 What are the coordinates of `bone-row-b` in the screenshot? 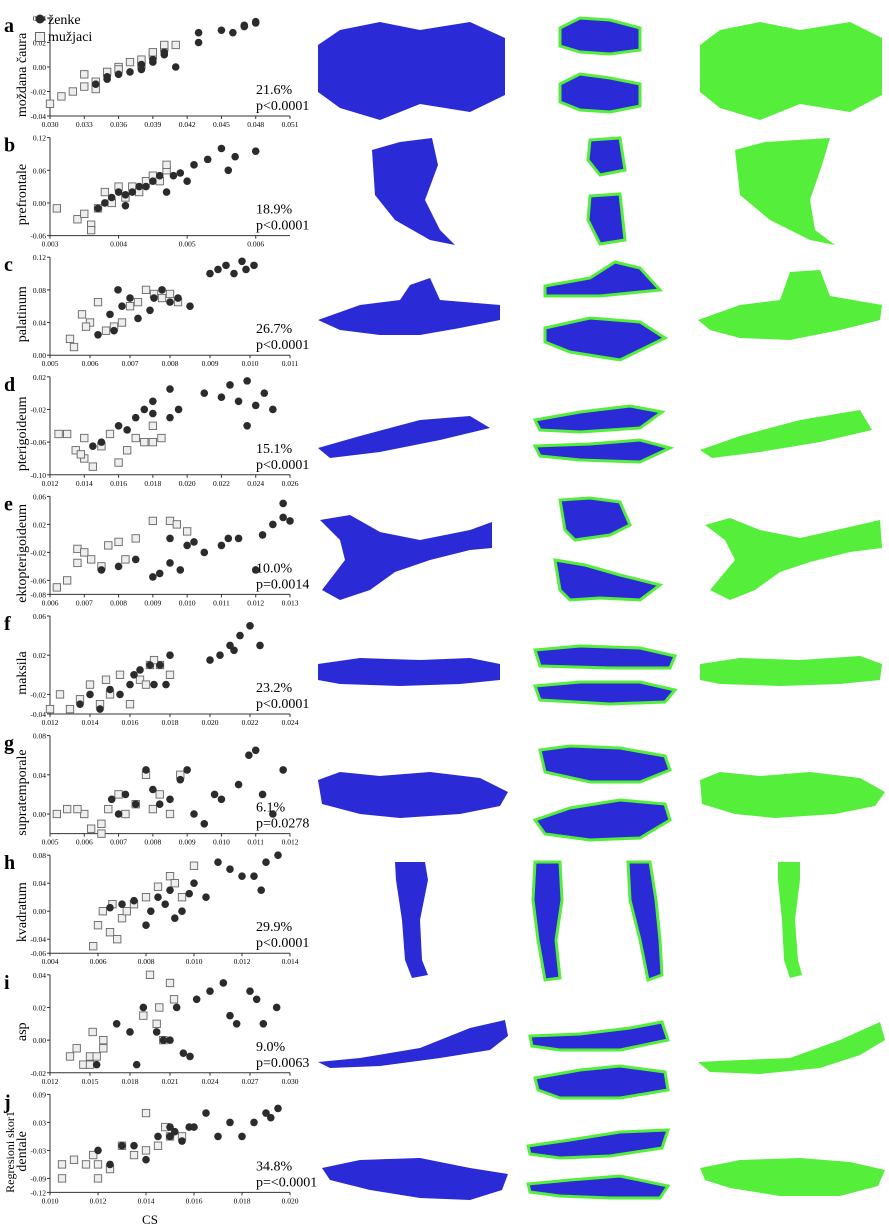 It's located at (603, 191).